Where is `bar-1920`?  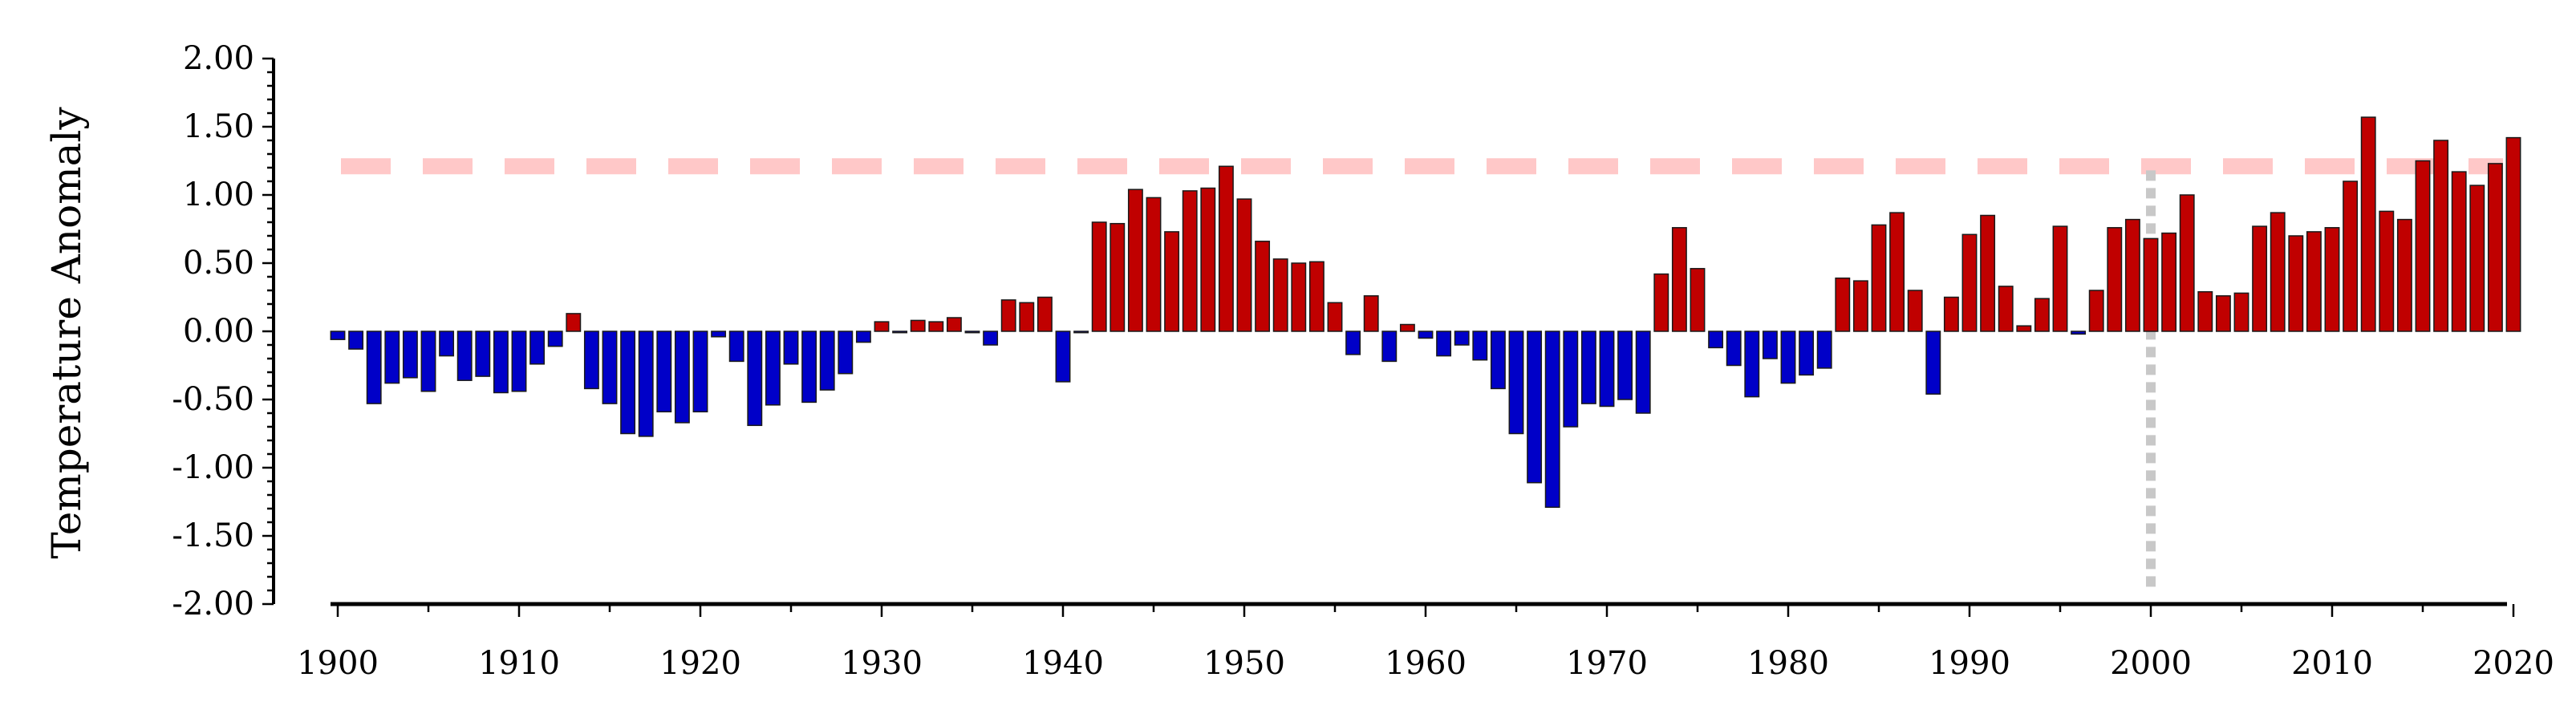 bar-1920 is located at coordinates (700, 372).